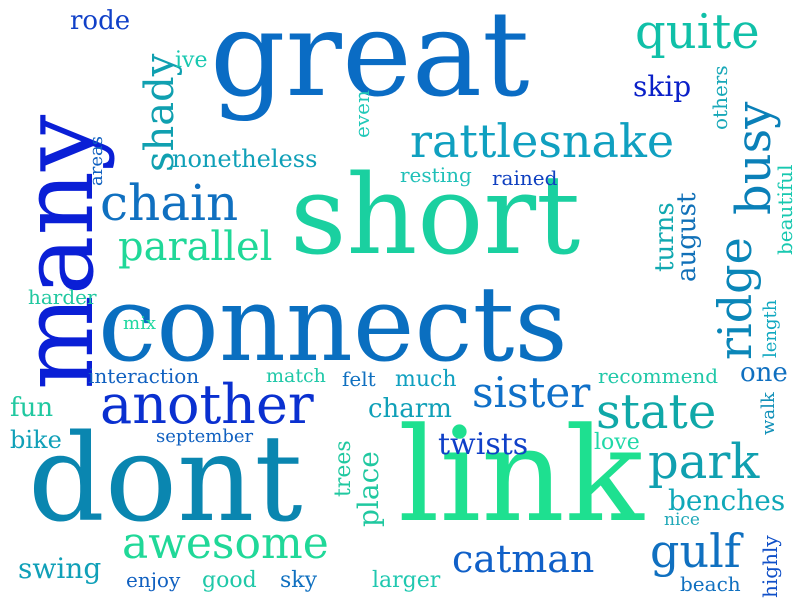 The image size is (800, 600). What do you see at coordinates (191, 60) in the screenshot?
I see `word-ive: ive` at bounding box center [191, 60].